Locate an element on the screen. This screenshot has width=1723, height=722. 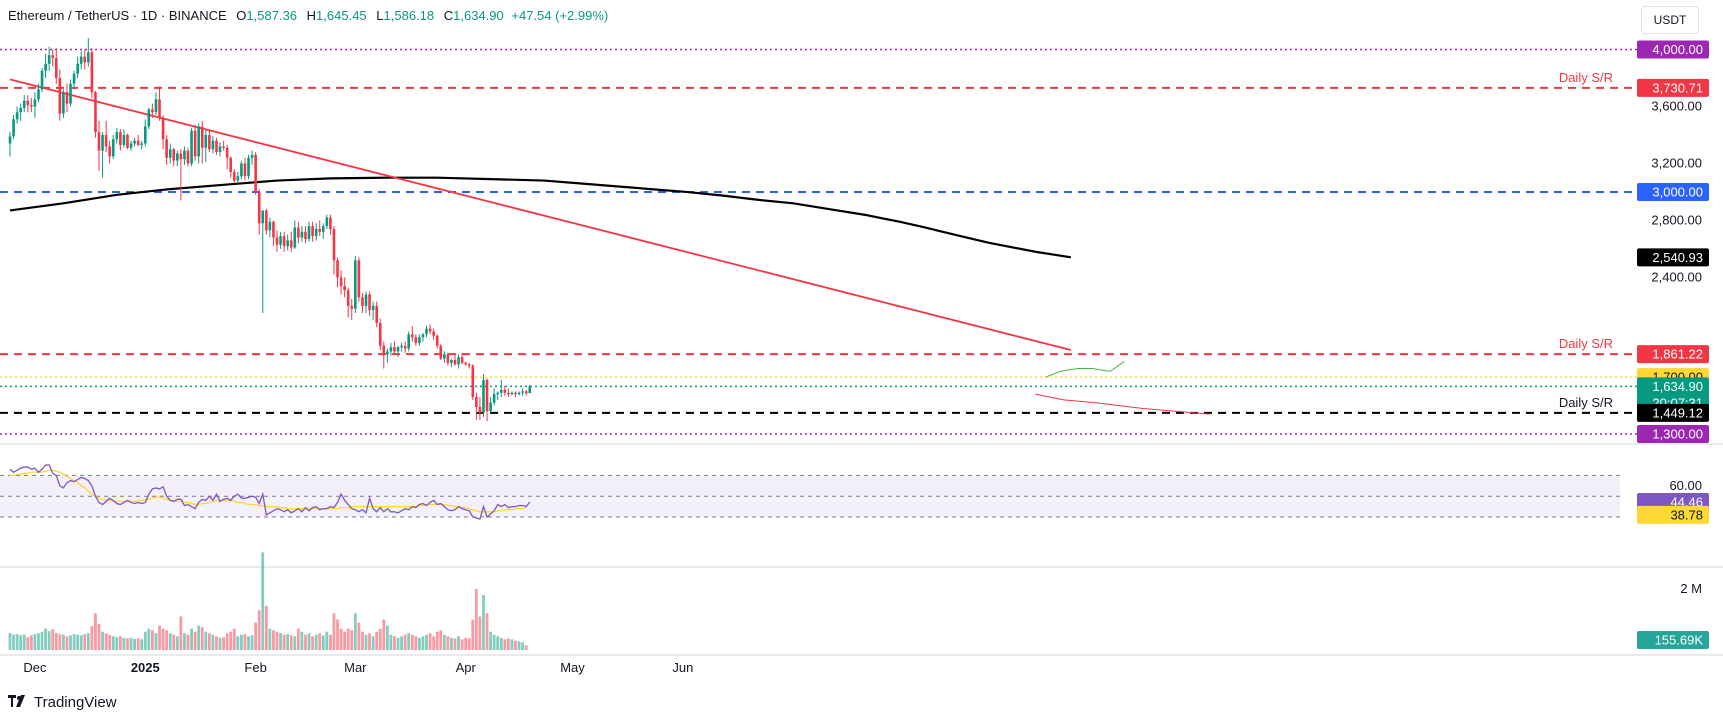
currency-button: USDT is located at coordinates (1670, 20).